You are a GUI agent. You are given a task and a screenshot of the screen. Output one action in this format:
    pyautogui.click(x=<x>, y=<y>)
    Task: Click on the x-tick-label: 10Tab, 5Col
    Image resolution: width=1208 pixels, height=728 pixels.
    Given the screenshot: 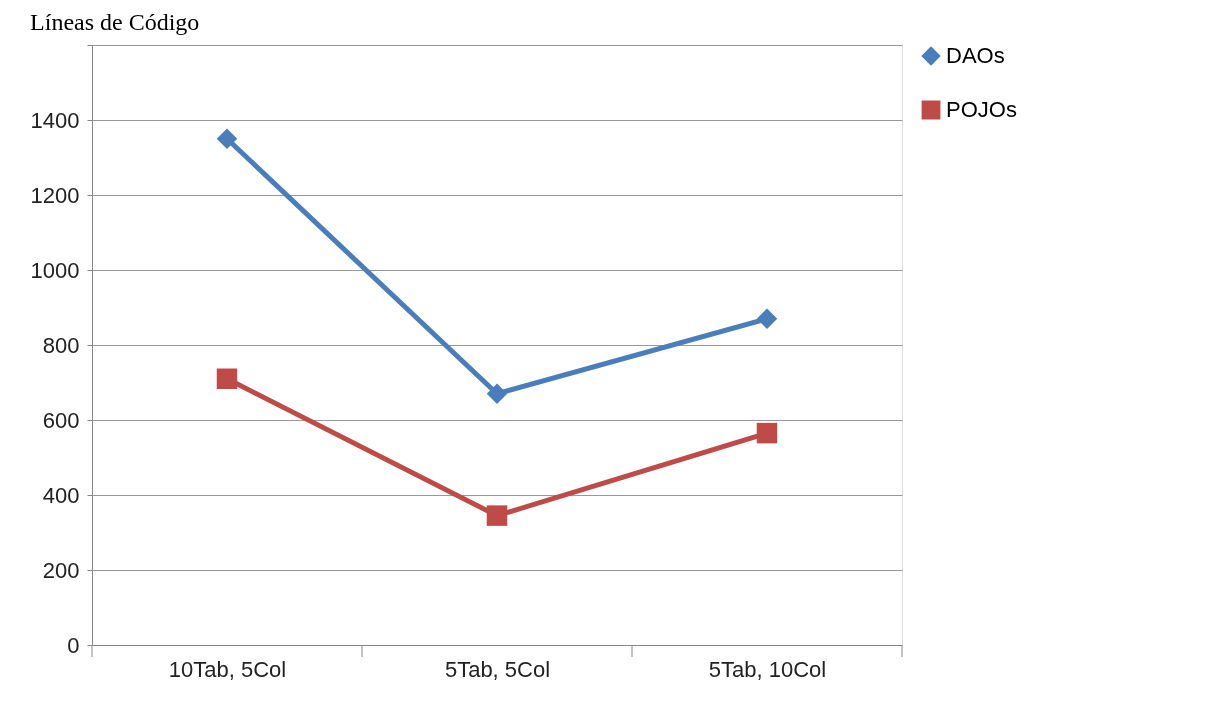 What is the action you would take?
    pyautogui.click(x=227, y=669)
    